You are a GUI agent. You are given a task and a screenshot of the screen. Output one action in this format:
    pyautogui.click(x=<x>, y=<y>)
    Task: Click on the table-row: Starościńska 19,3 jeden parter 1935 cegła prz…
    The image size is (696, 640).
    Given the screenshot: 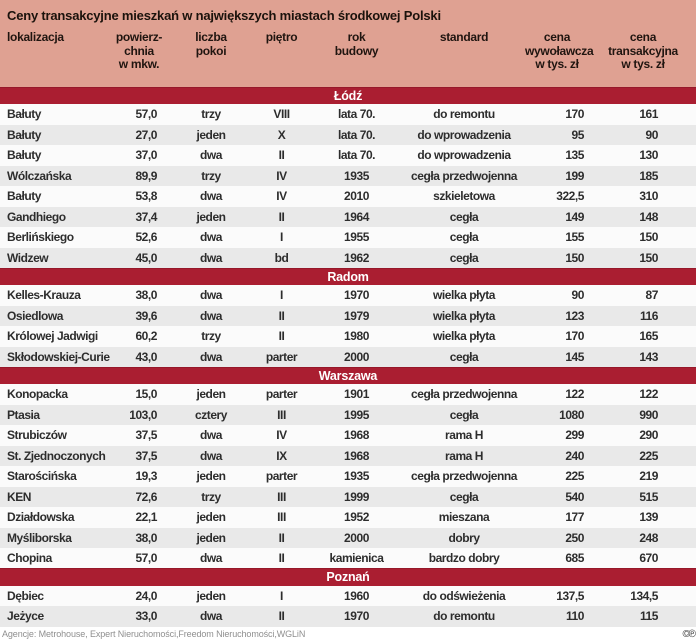 What is the action you would take?
    pyautogui.click(x=348, y=476)
    